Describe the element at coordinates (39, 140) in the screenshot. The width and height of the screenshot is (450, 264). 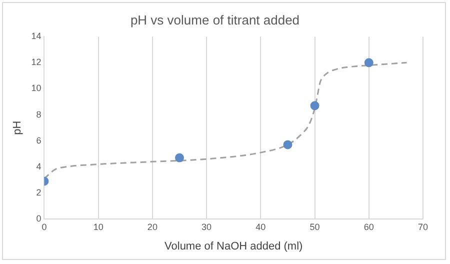
I see `y-tick-label: 6` at that location.